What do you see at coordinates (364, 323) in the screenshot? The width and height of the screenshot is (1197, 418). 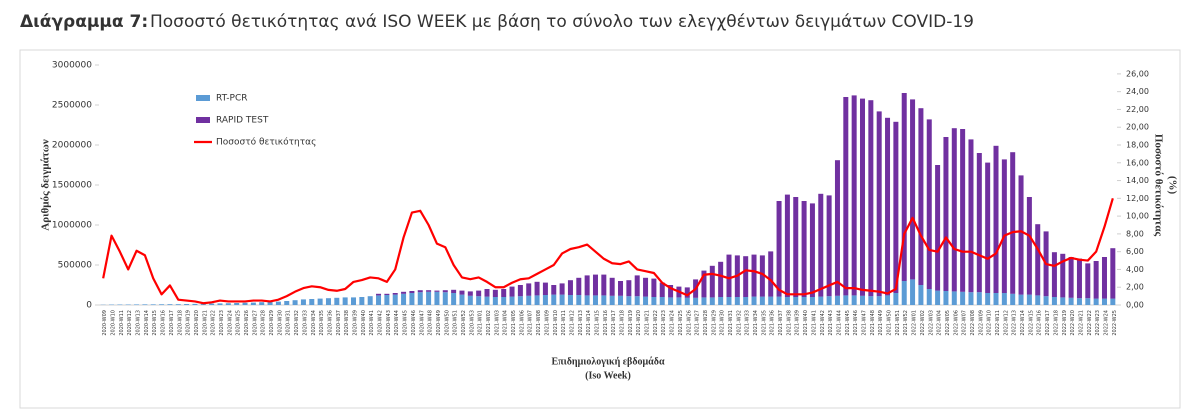 I see `x-tick-label: 2020-W40` at bounding box center [364, 323].